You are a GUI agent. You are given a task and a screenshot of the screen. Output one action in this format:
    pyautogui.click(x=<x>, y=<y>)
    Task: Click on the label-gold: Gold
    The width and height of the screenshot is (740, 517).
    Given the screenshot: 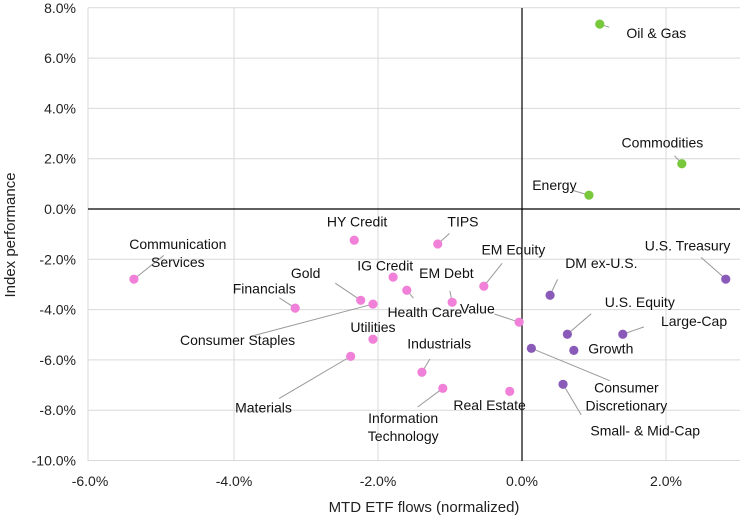 What is the action you would take?
    pyautogui.click(x=306, y=273)
    